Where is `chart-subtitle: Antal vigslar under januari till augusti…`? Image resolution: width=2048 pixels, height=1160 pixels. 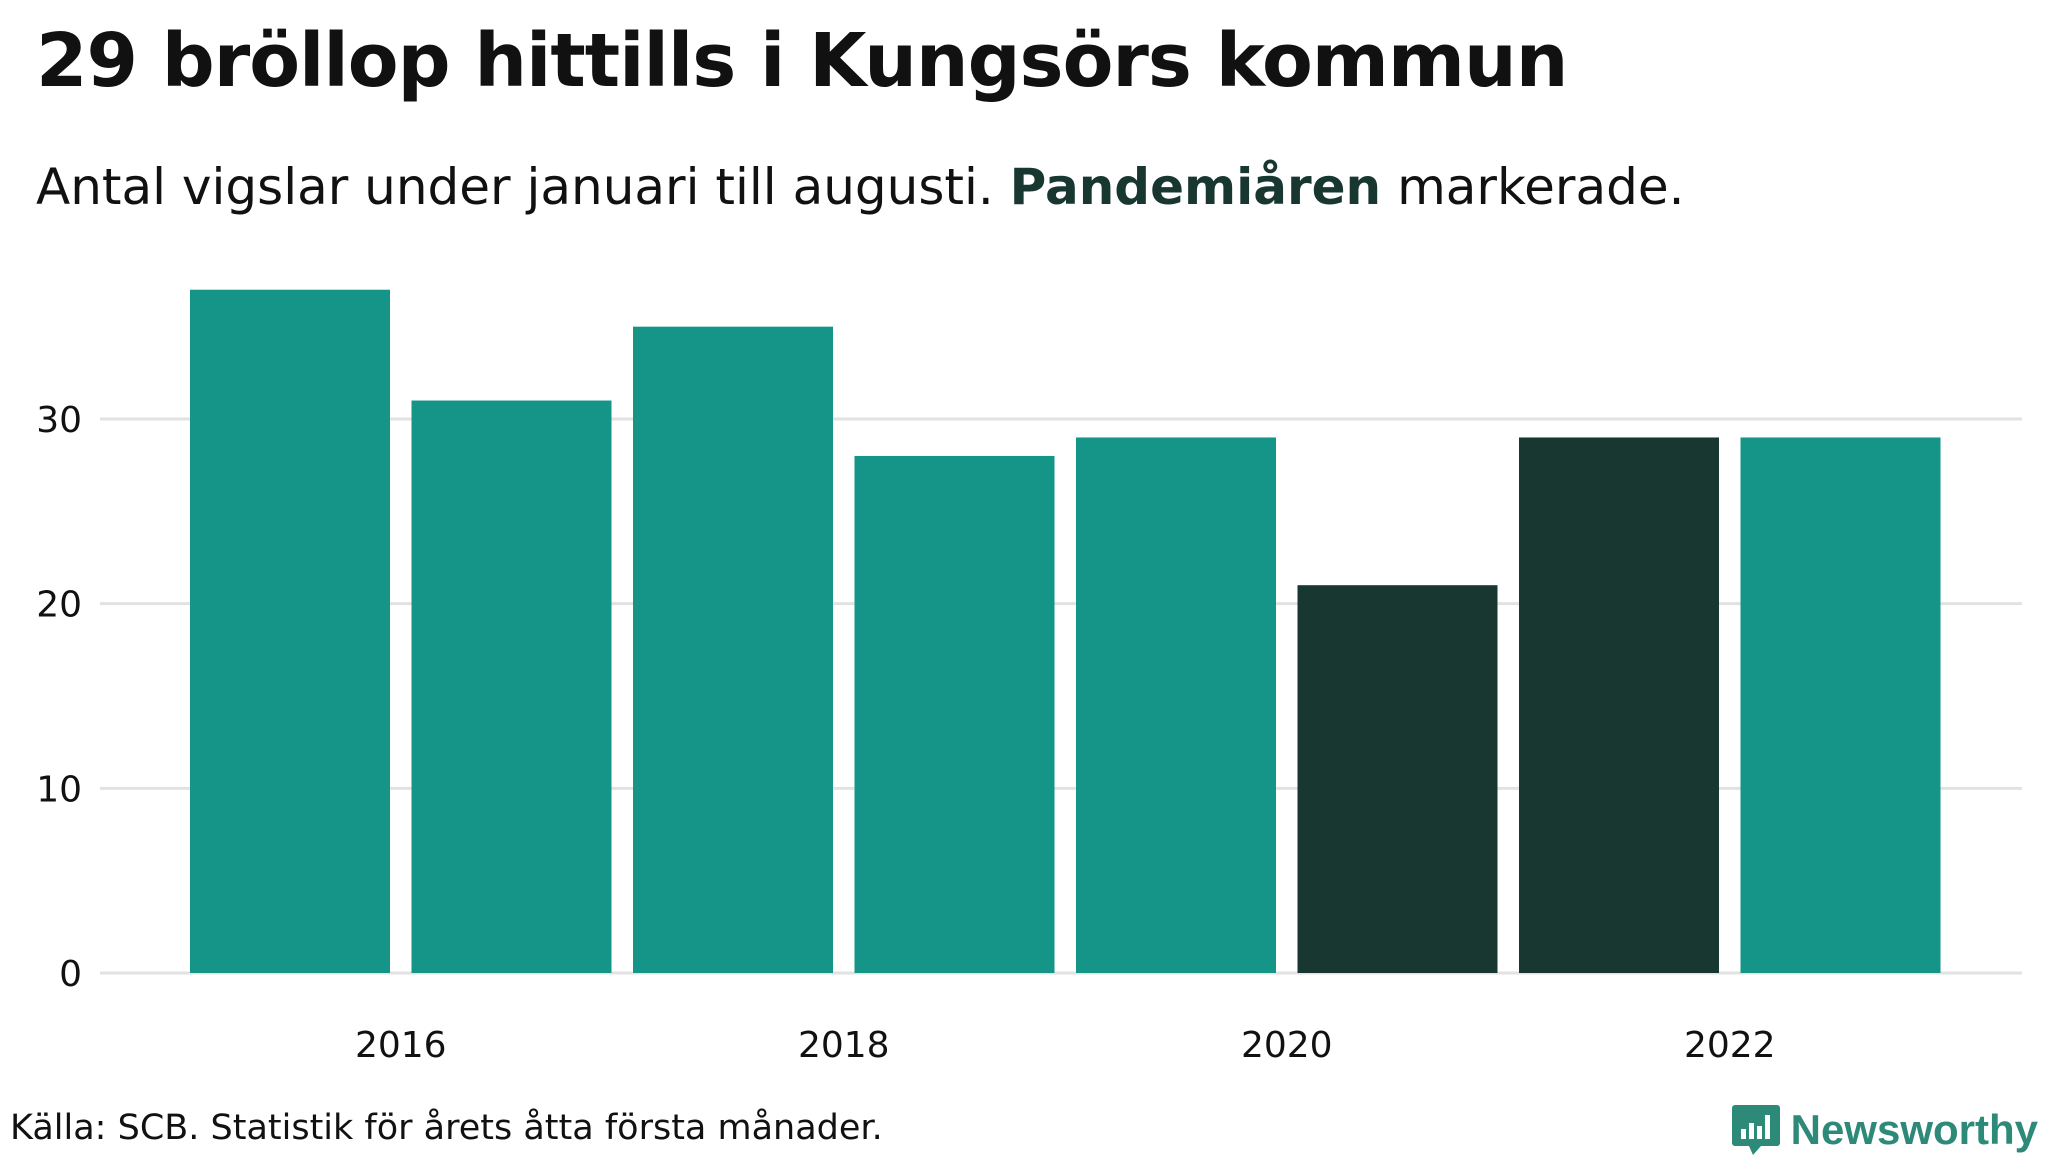 chart-subtitle: Antal vigslar under januari till augusti… is located at coordinates (860, 187).